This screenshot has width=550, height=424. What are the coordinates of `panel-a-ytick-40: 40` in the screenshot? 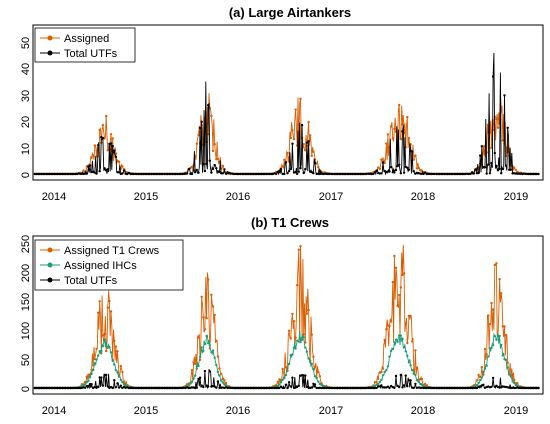 It's located at (26, 69).